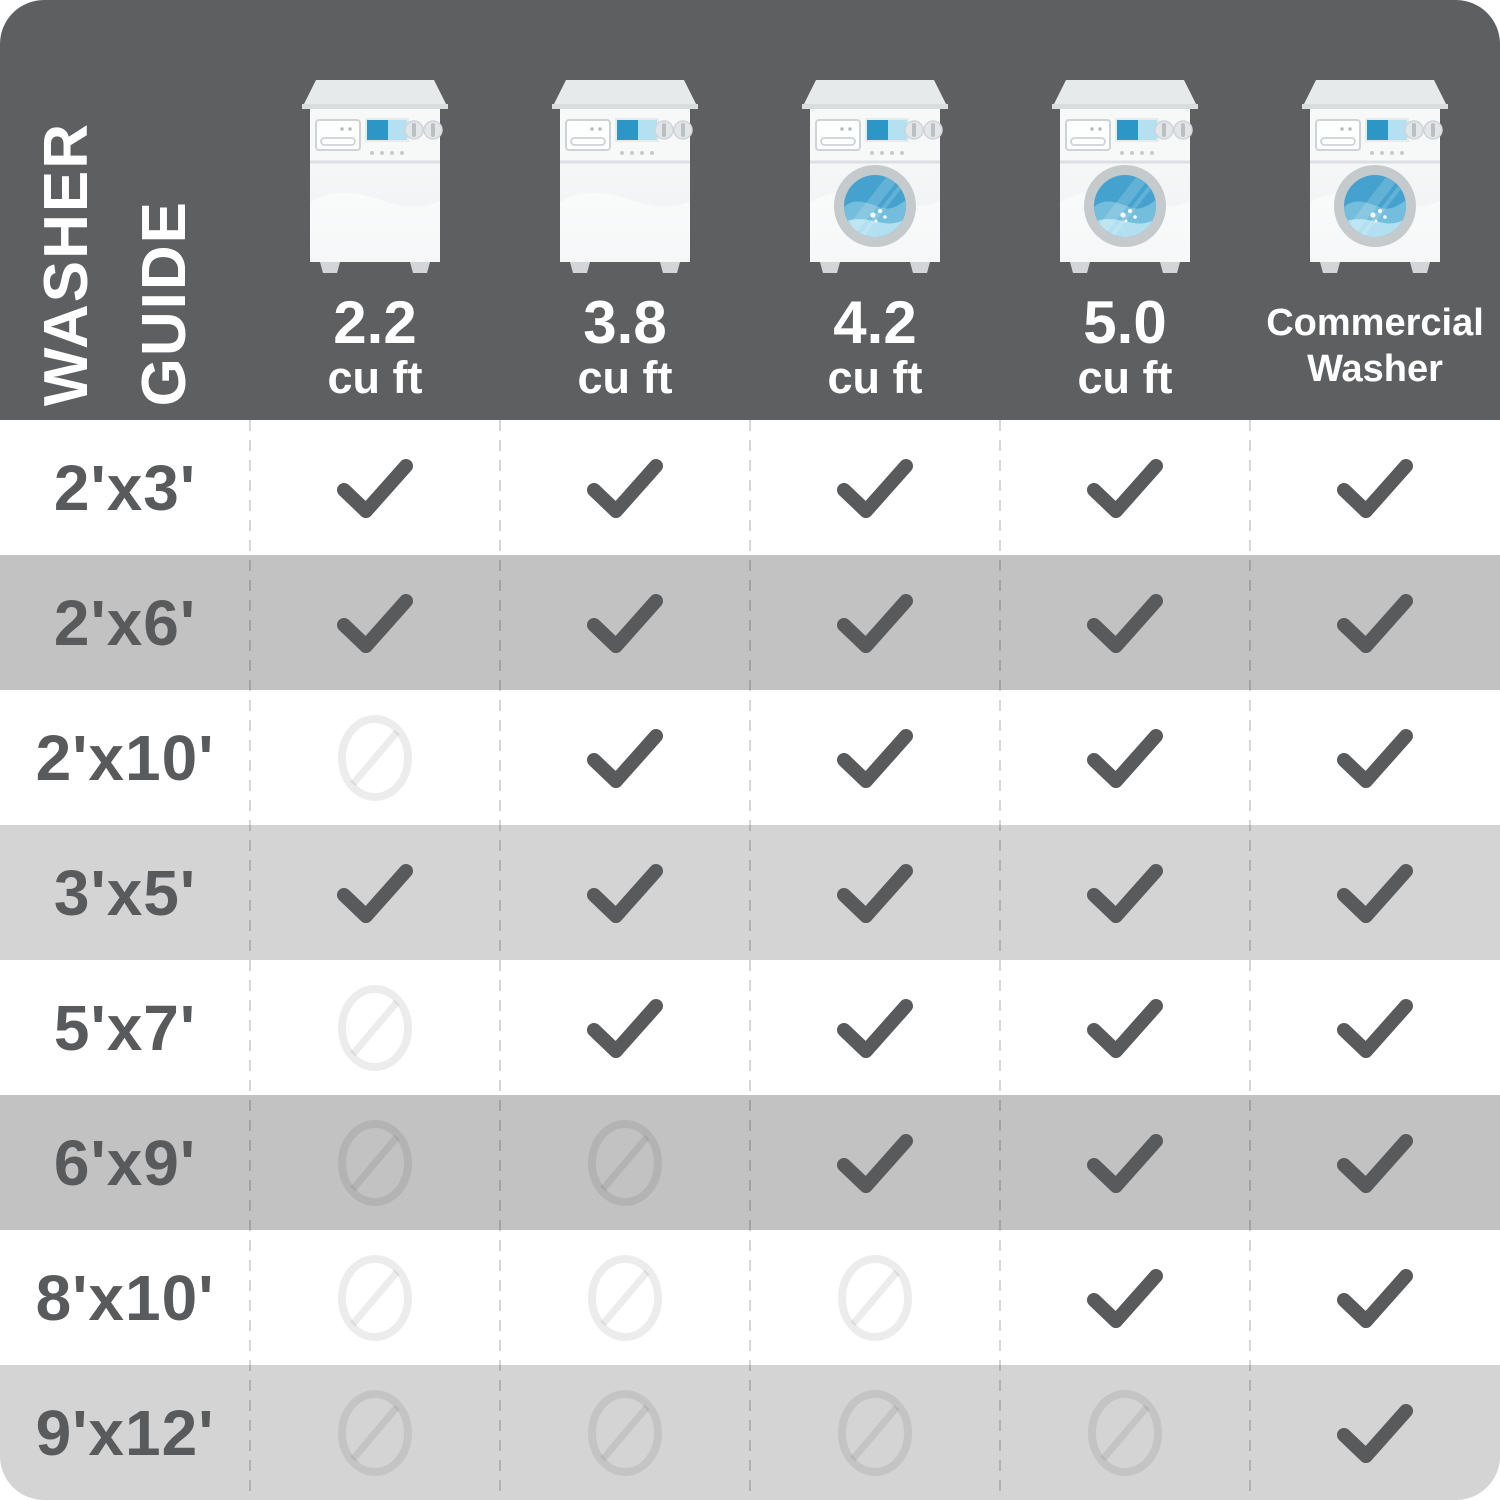 This screenshot has width=1500, height=1500. I want to click on table-row: 2'x3', so click(750, 487).